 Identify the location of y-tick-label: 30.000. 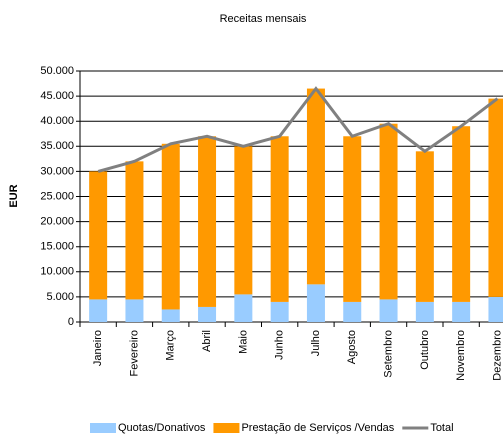
(57, 171).